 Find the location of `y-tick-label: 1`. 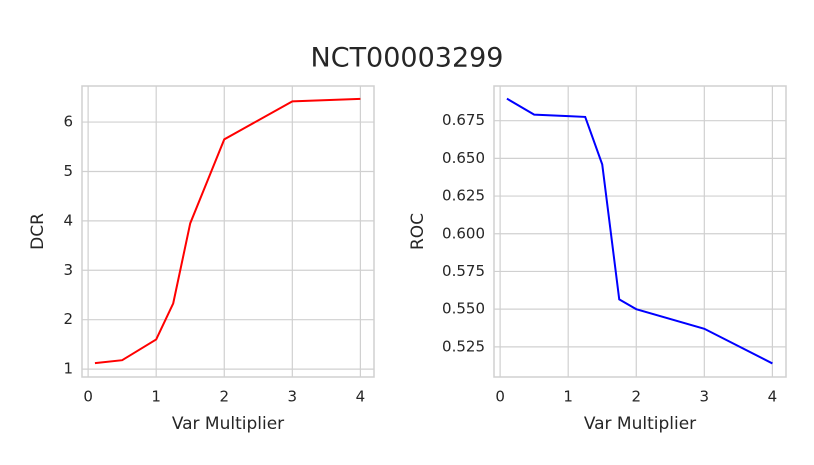

y-tick-label: 1 is located at coordinates (68, 369).